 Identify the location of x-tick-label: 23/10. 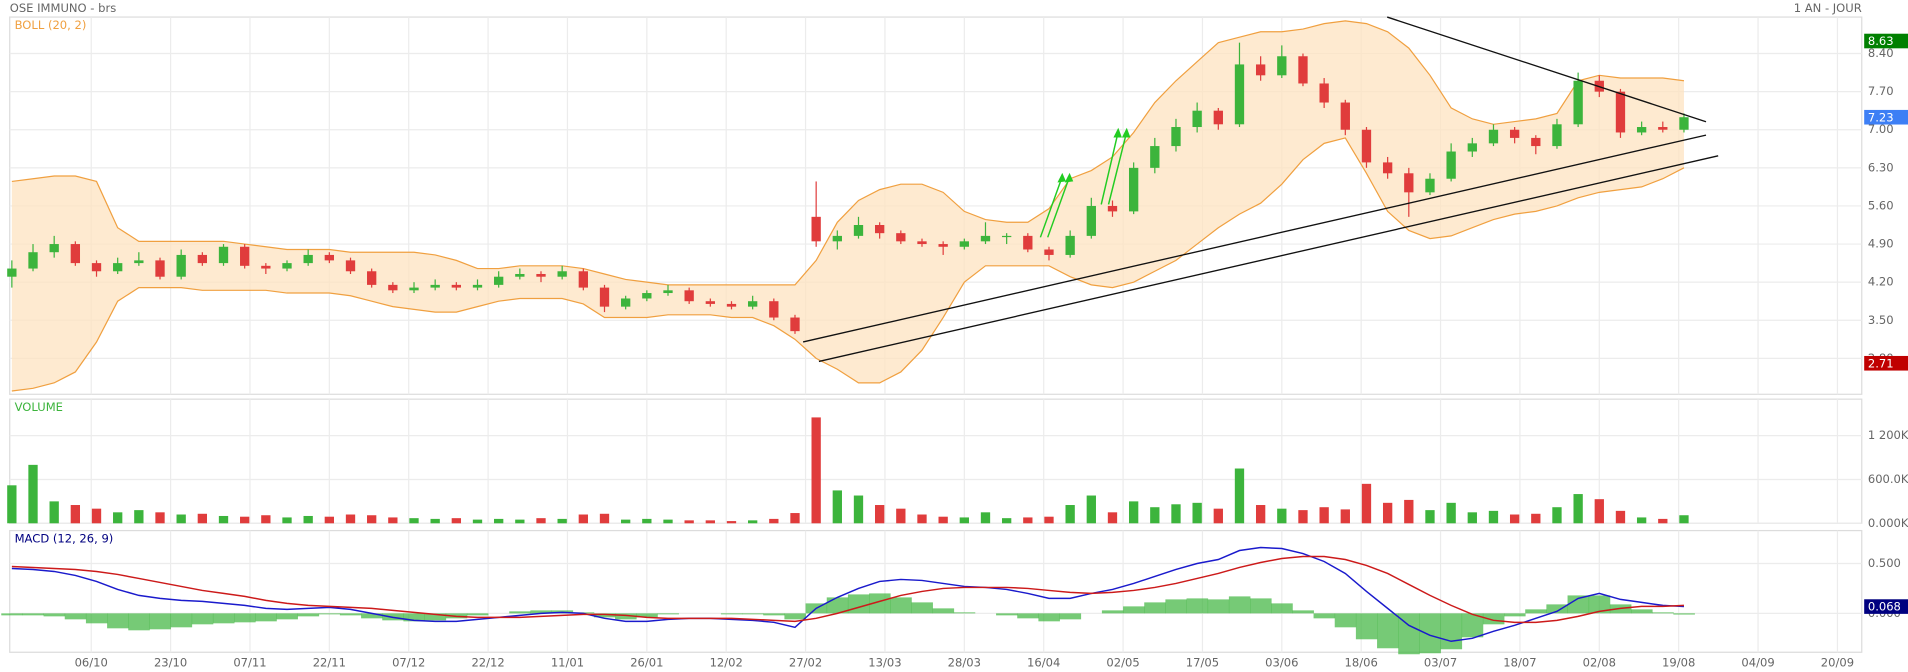
(170, 663).